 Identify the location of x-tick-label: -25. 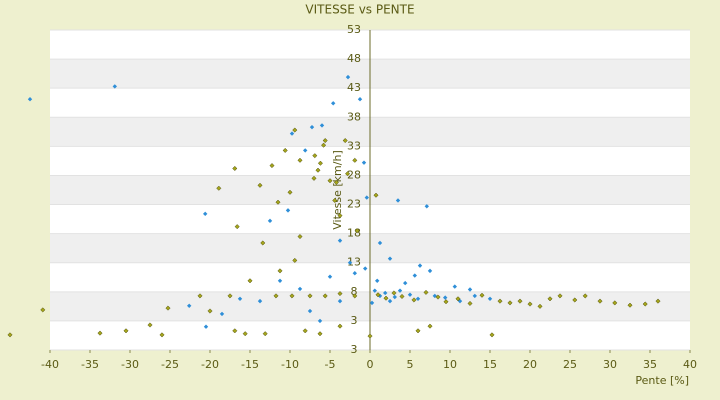
(170, 364).